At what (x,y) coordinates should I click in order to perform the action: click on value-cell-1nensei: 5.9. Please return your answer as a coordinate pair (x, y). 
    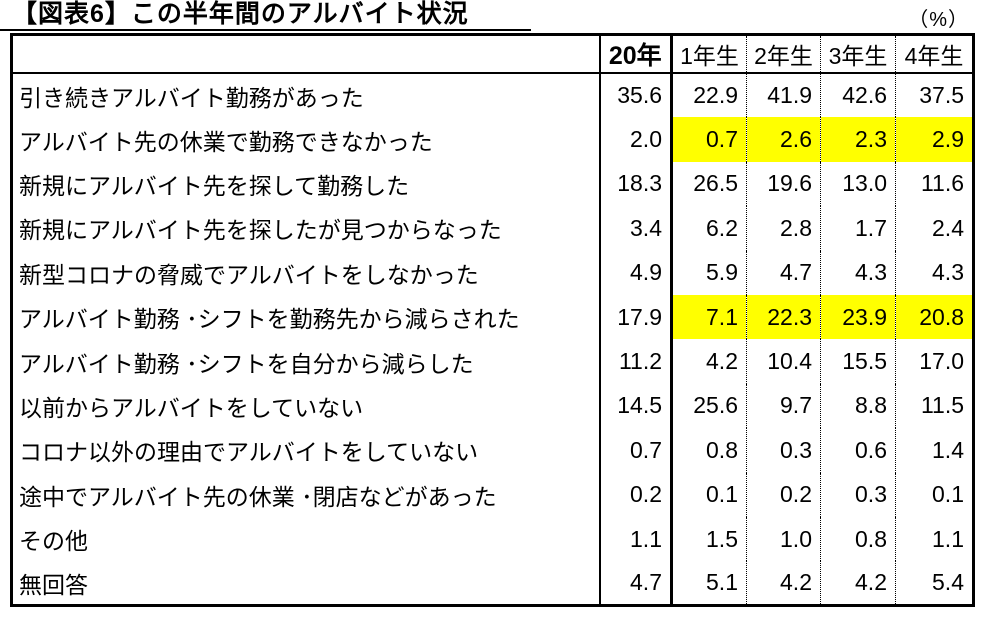
    Looking at the image, I should click on (709, 272).